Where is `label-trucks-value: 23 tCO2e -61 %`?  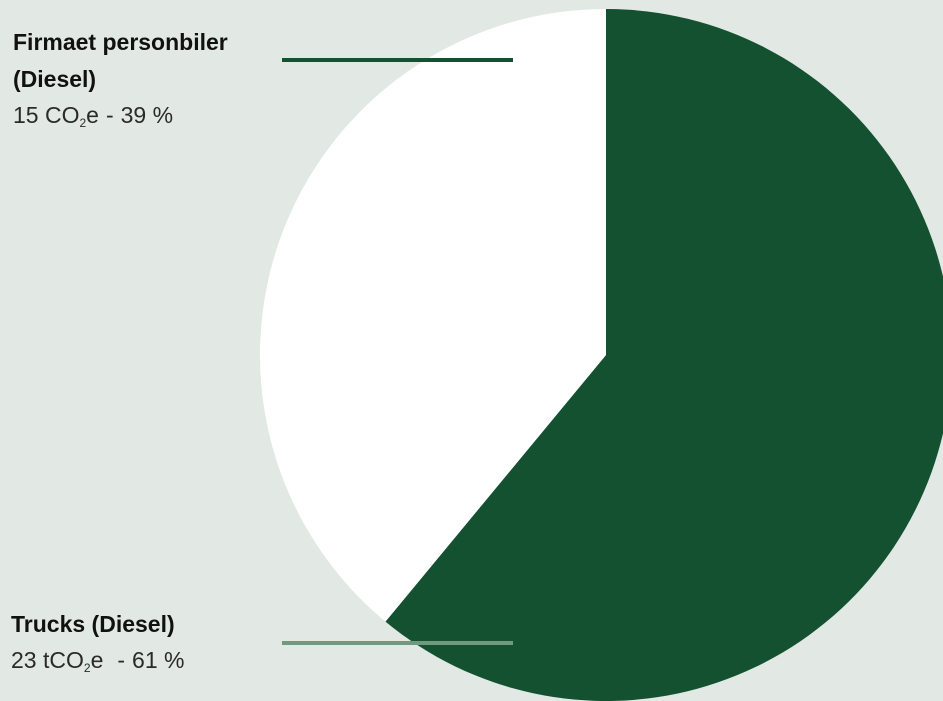 label-trucks-value: 23 tCO2e -61 % is located at coordinates (143, 664).